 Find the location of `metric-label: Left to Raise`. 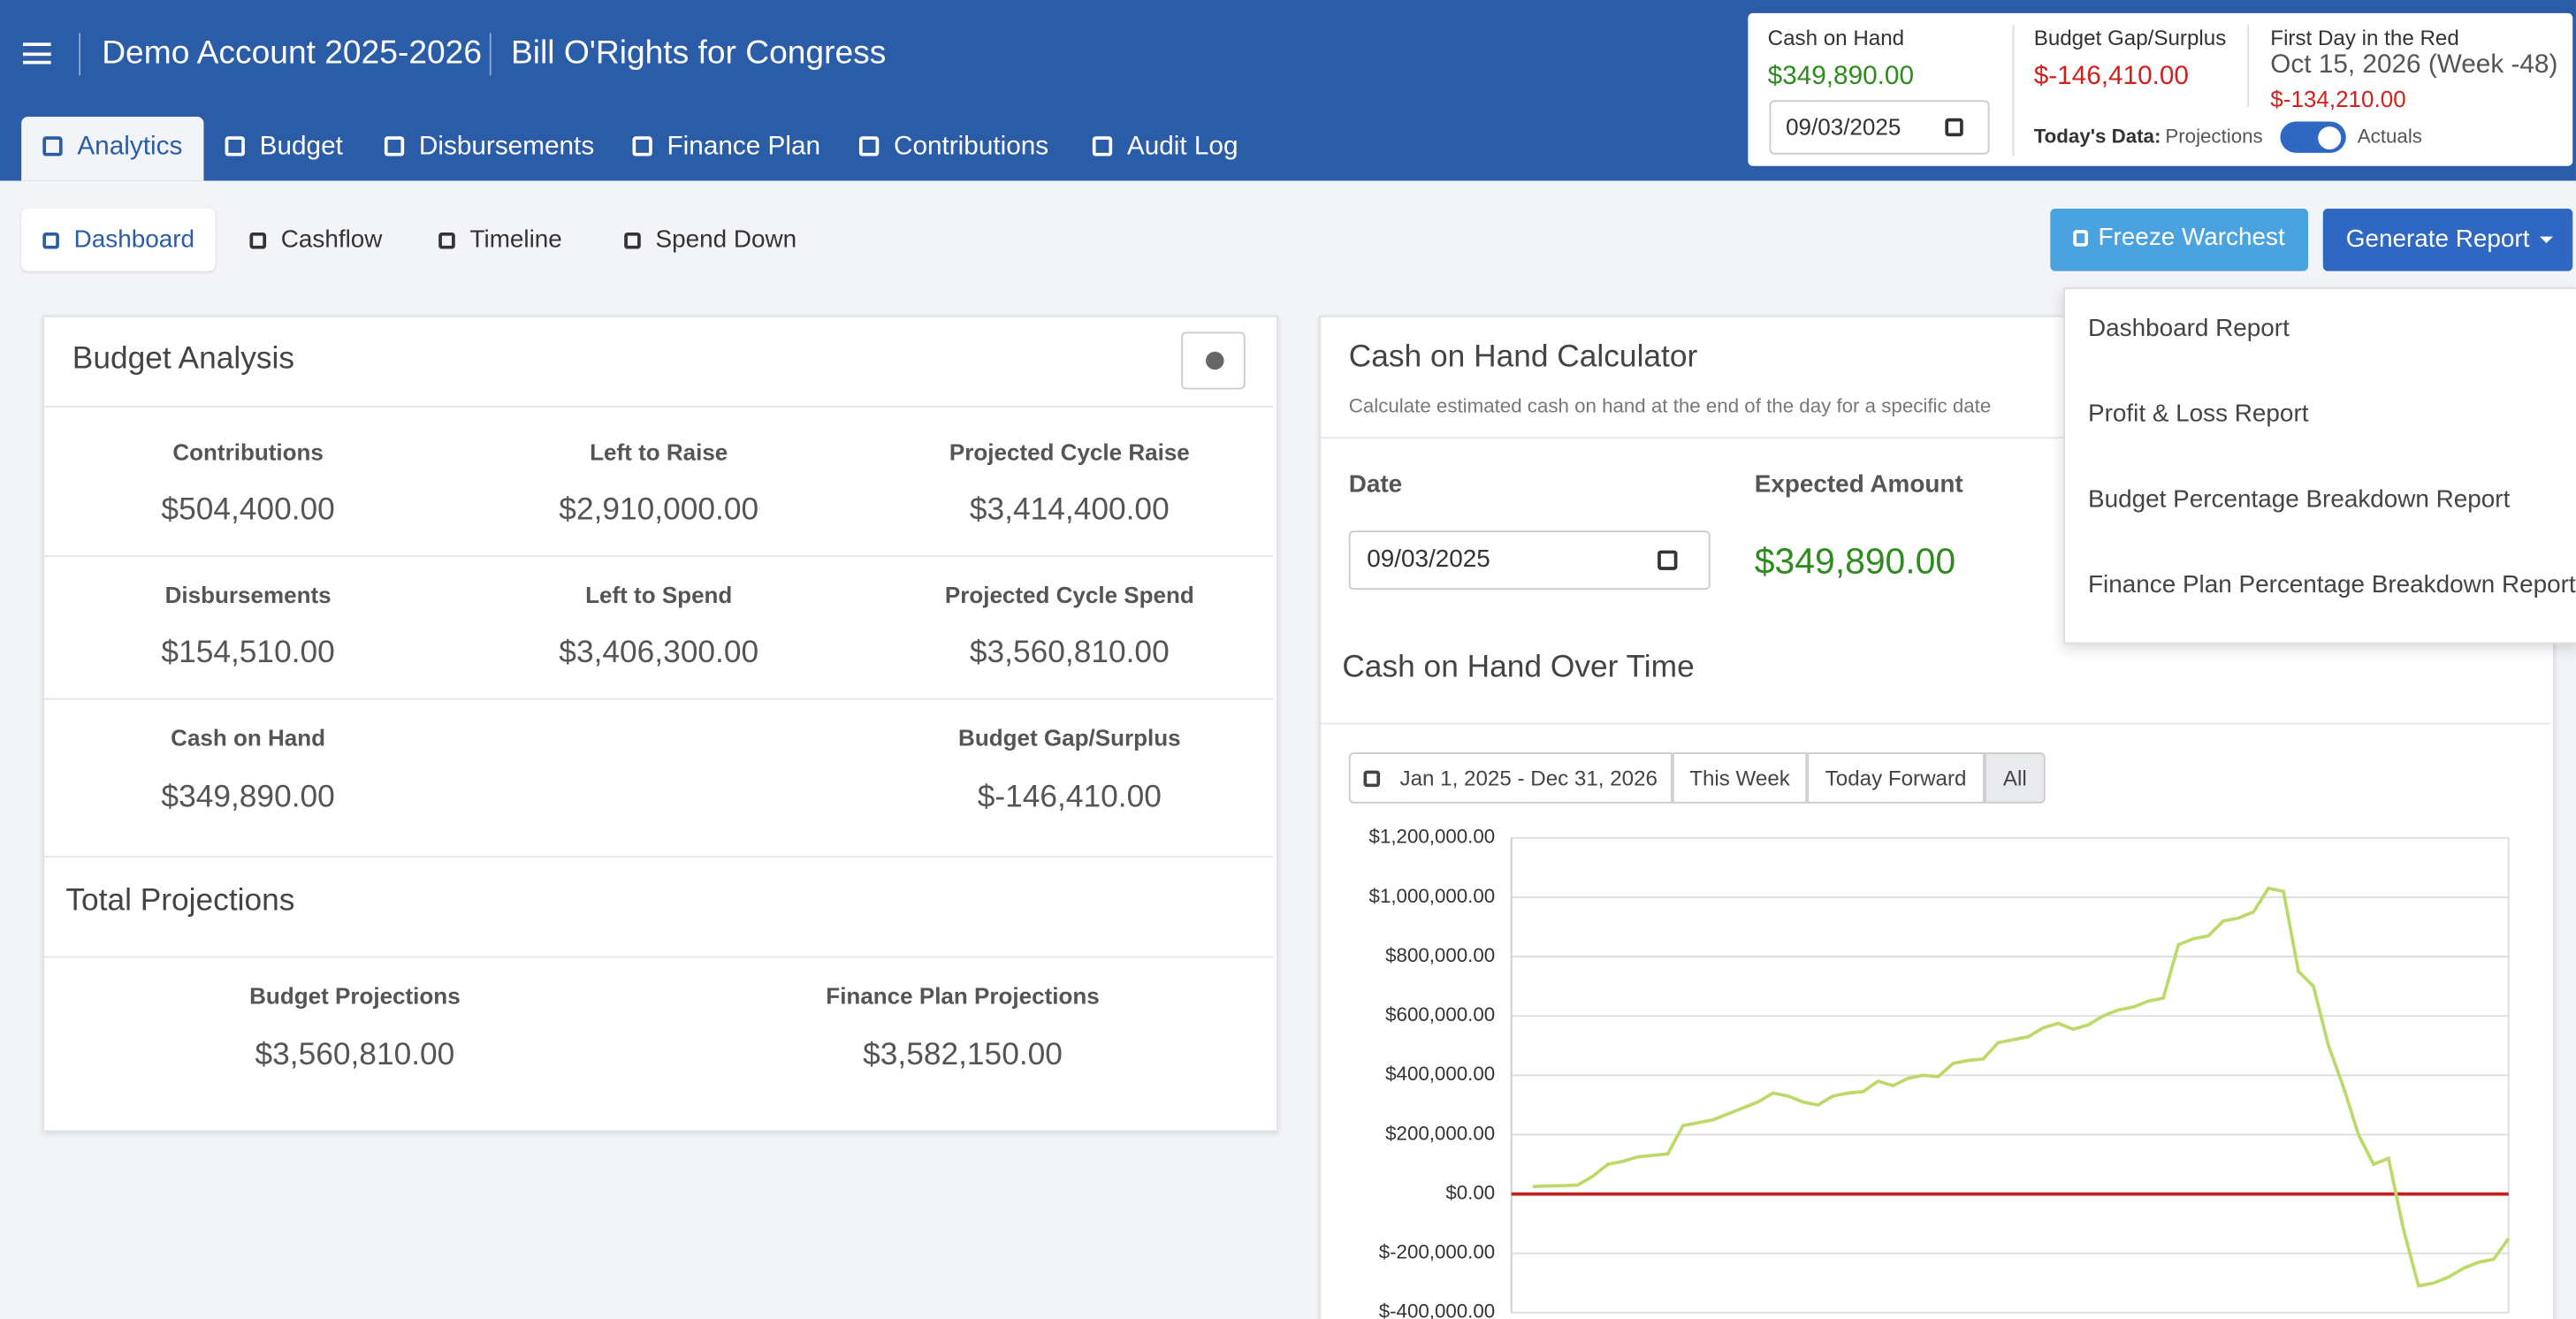

metric-label: Left to Raise is located at coordinates (659, 451).